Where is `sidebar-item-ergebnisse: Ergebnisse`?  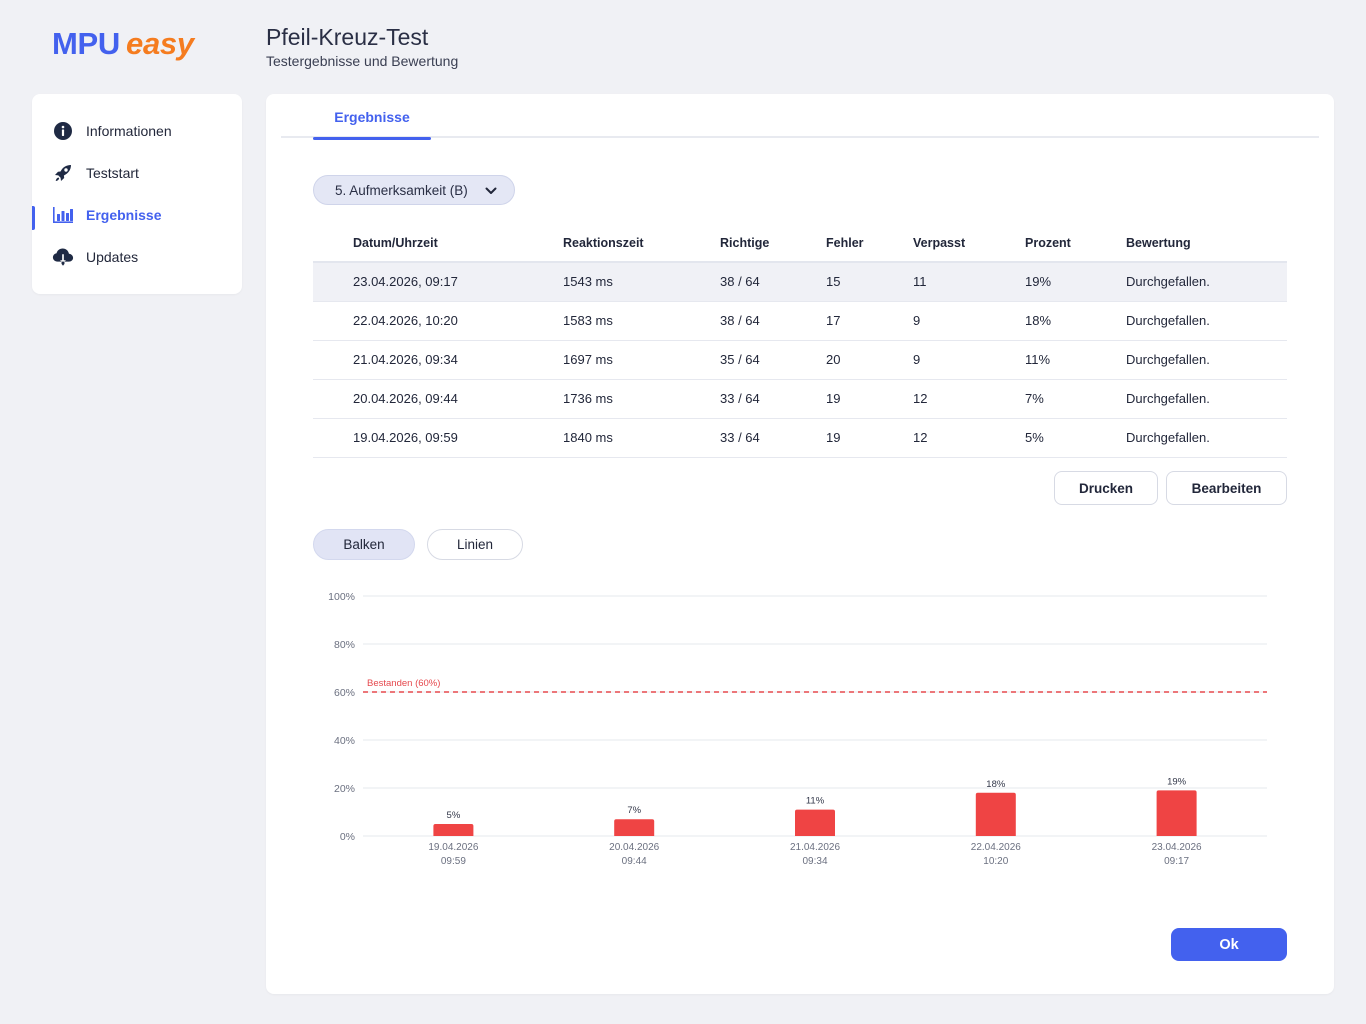 sidebar-item-ergebnisse: Ergebnisse is located at coordinates (137, 215).